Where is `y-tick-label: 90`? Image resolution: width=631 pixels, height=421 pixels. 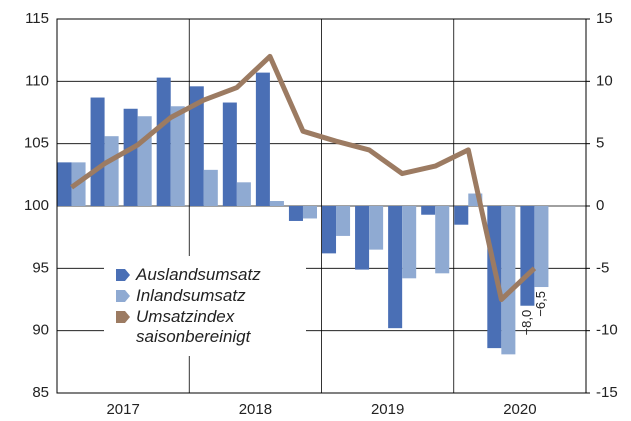
y-tick-label: 90 is located at coordinates (40, 330).